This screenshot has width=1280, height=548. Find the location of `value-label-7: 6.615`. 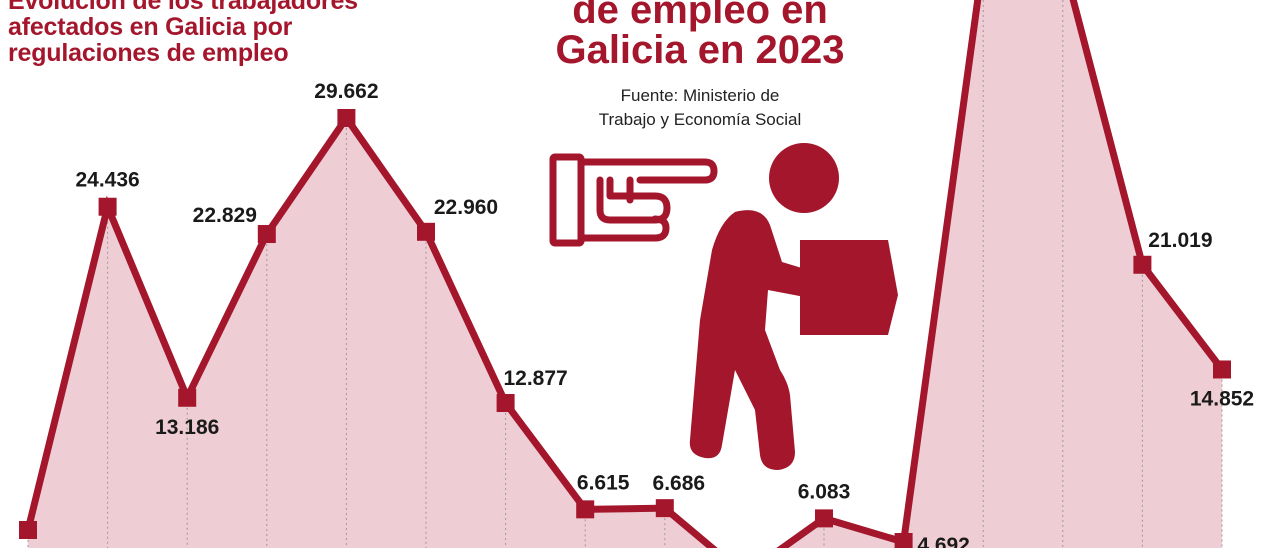

value-label-7: 6.615 is located at coordinates (603, 482).